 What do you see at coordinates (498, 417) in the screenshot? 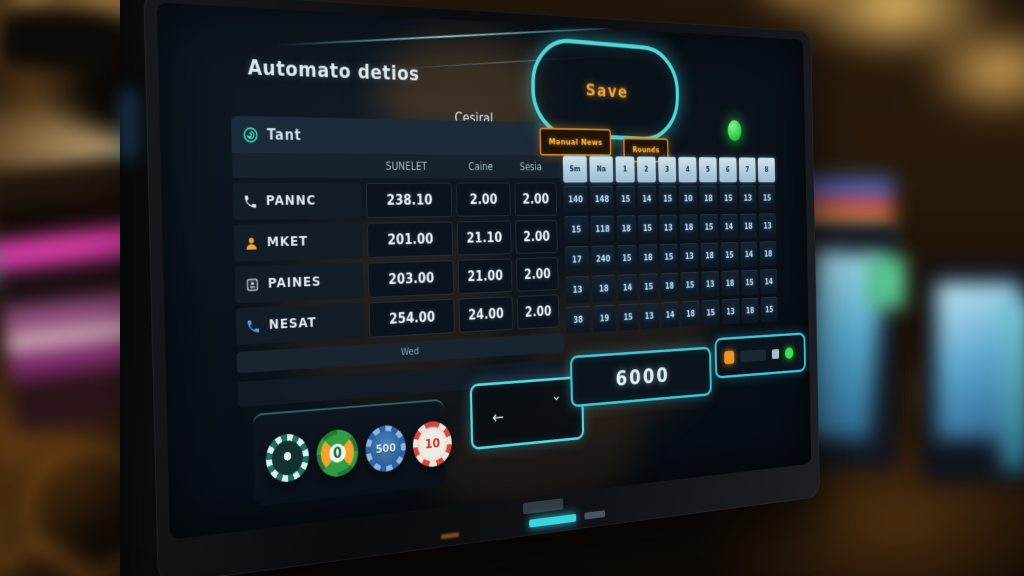
I see `left-arrow-icon: ←` at bounding box center [498, 417].